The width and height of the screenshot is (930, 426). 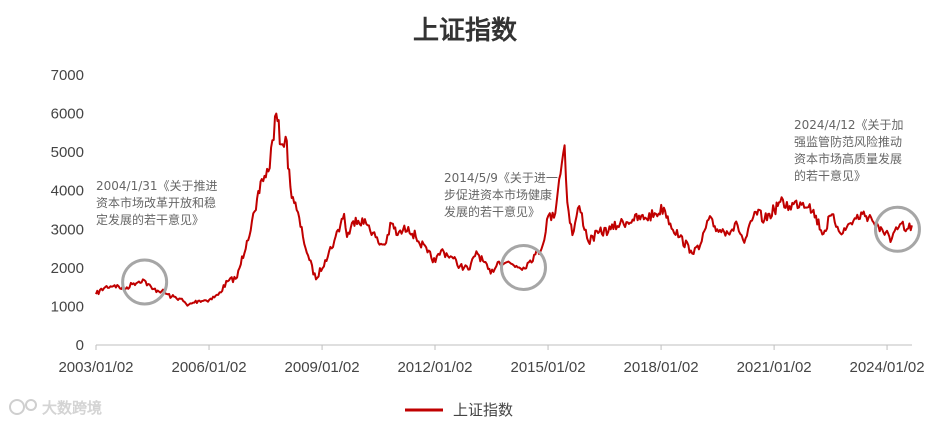 I want to click on y-tick-label: 5000, so click(x=67, y=152).